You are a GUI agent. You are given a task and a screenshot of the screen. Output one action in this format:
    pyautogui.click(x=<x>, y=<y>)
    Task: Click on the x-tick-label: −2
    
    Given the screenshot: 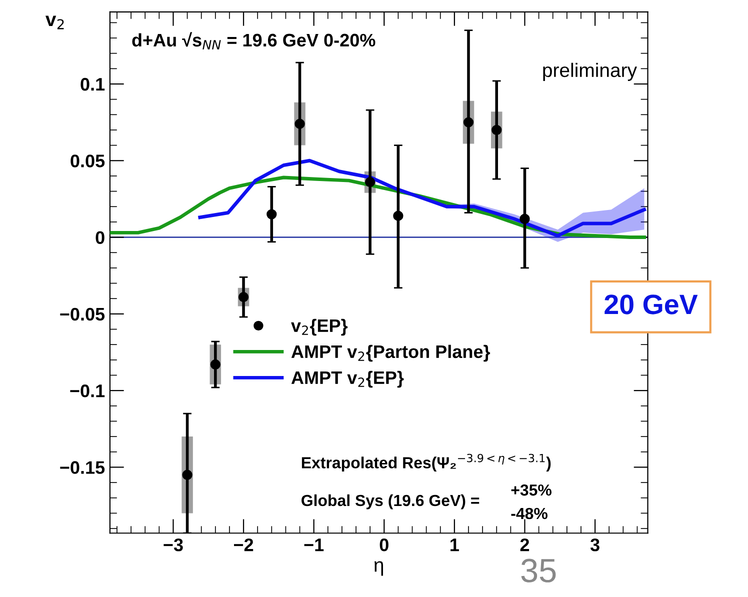 What is the action you would take?
    pyautogui.click(x=244, y=545)
    